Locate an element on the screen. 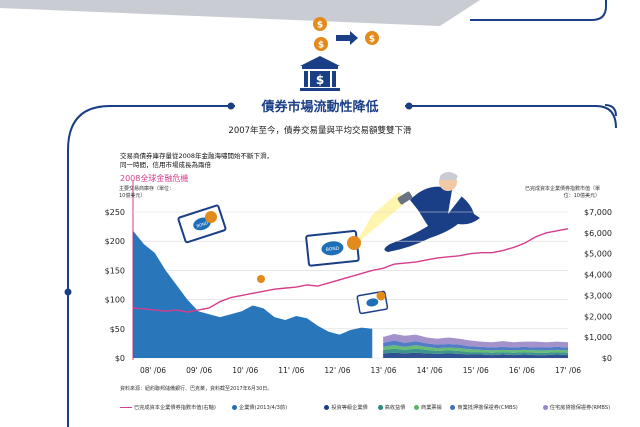 Image resolution: width=640 pixels, height=427 pixels. crisis-label: 2008全球金融危機 is located at coordinates (154, 178).